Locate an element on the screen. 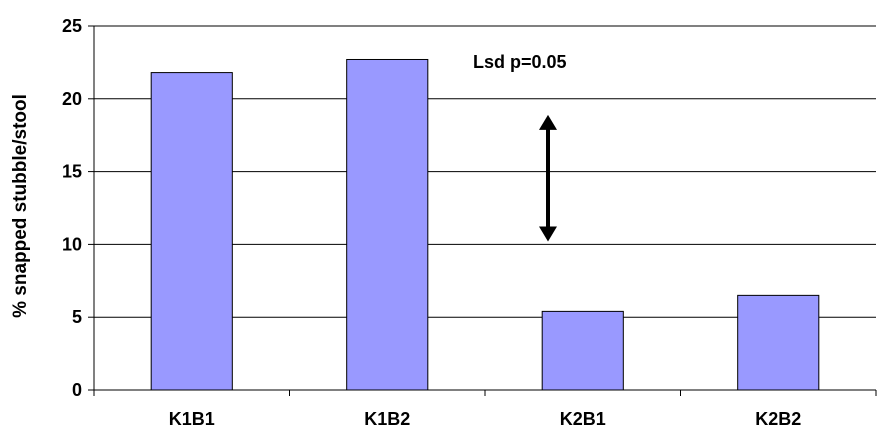  y-tick-label: 0 is located at coordinates (77, 390).